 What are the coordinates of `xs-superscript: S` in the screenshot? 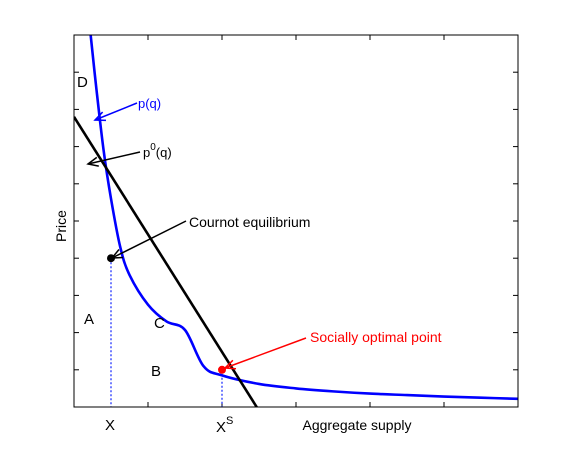 It's located at (229, 421).